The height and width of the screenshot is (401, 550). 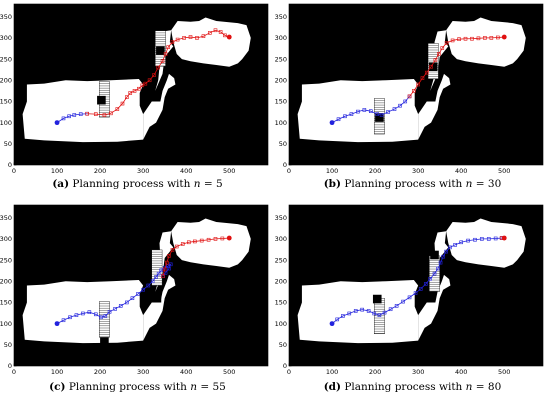 I want to click on red-path-line, so click(x=158, y=72).